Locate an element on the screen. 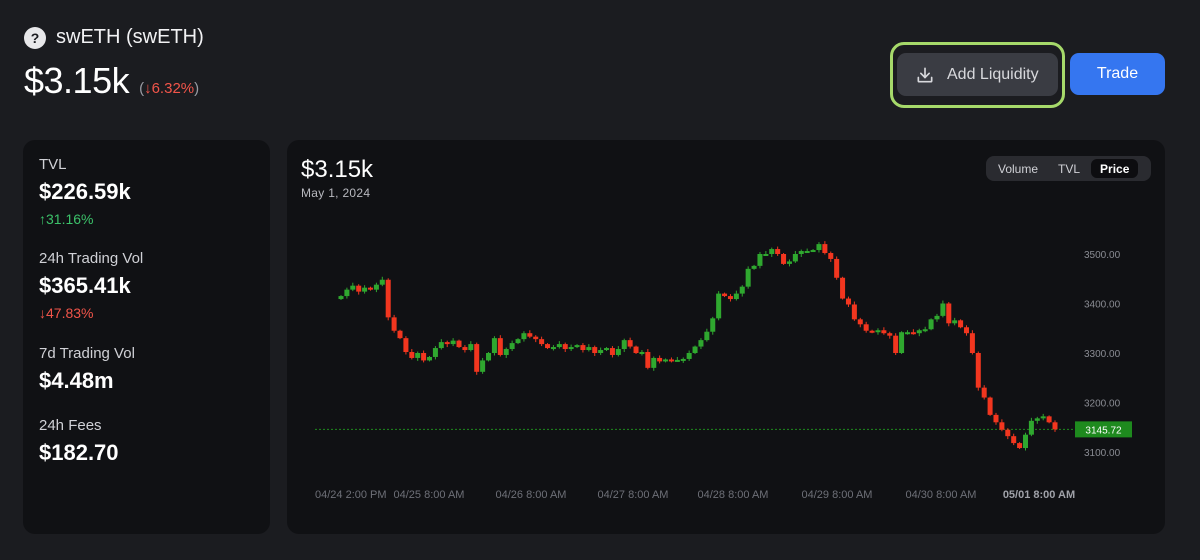 The image size is (1200, 560). tab-price: Price is located at coordinates (1115, 168).